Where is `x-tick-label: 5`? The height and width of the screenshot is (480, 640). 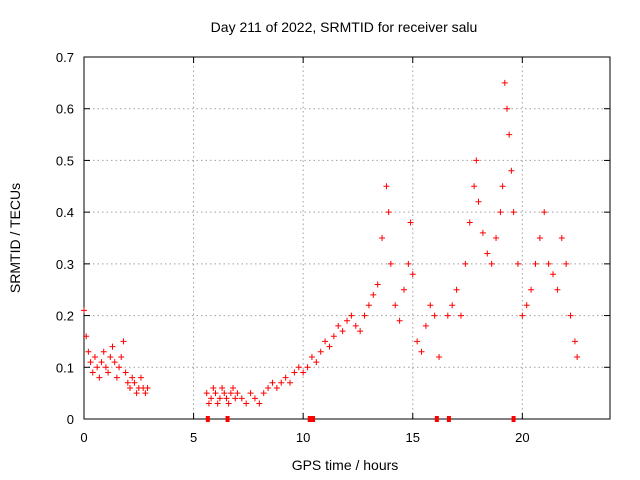
x-tick-label: 5 is located at coordinates (193, 437).